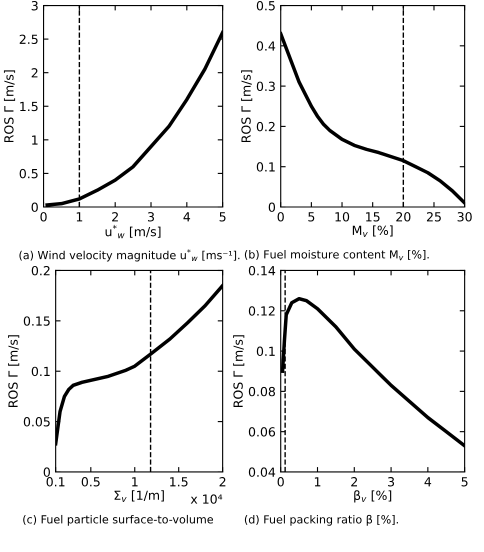 This screenshot has height=552, width=484. Describe the element at coordinates (179, 481) in the screenshot. I see `x-tick-label: 1.5` at that location.